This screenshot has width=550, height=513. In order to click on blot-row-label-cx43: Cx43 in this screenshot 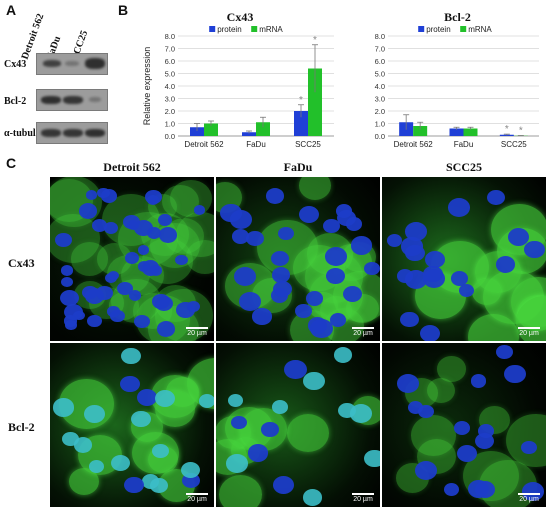, I will do `click(15, 64)`.